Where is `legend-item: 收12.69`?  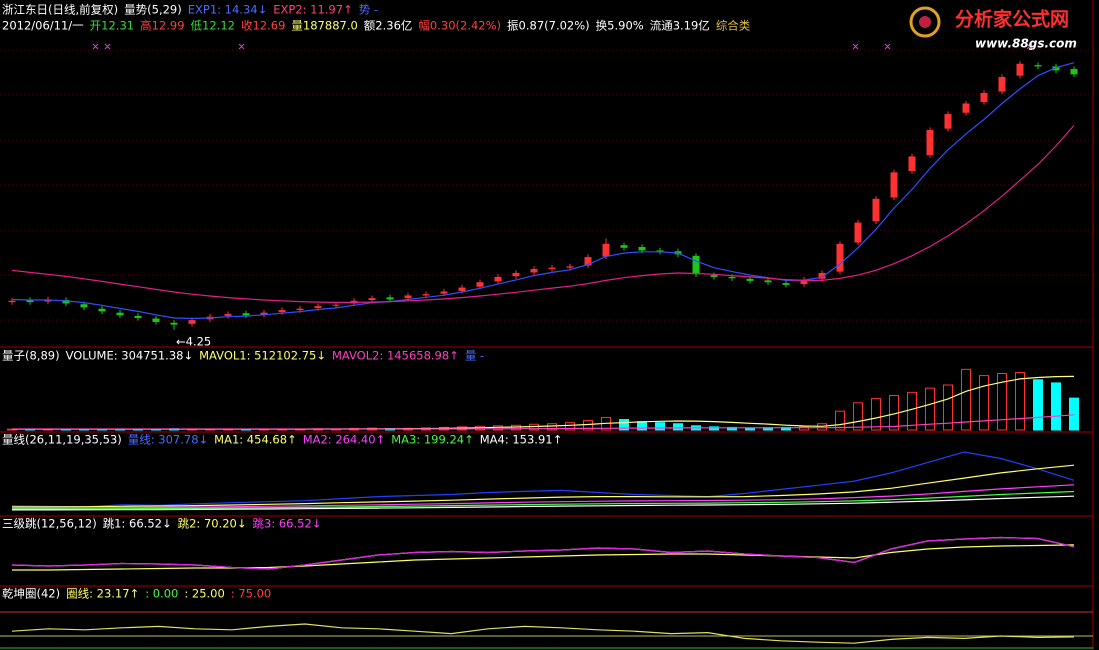 legend-item: 收12.69 is located at coordinates (263, 26).